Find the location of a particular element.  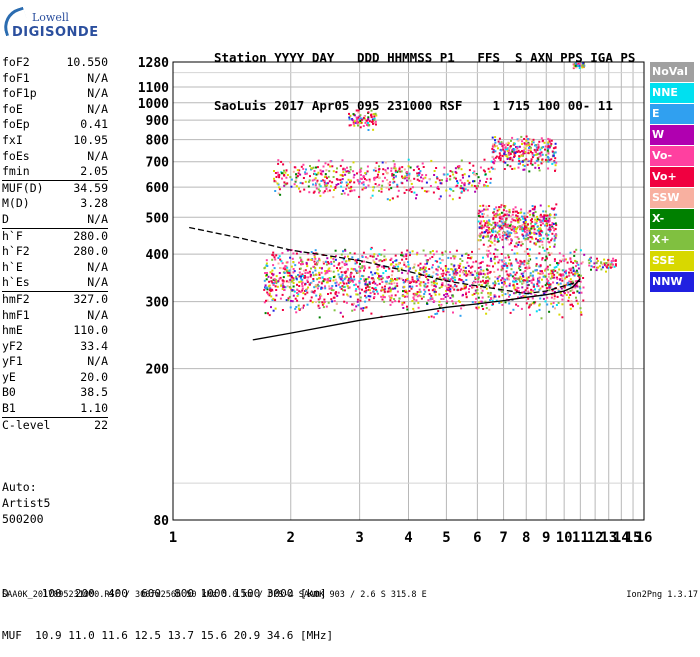

param-name: foEs is located at coordinates (16, 155).